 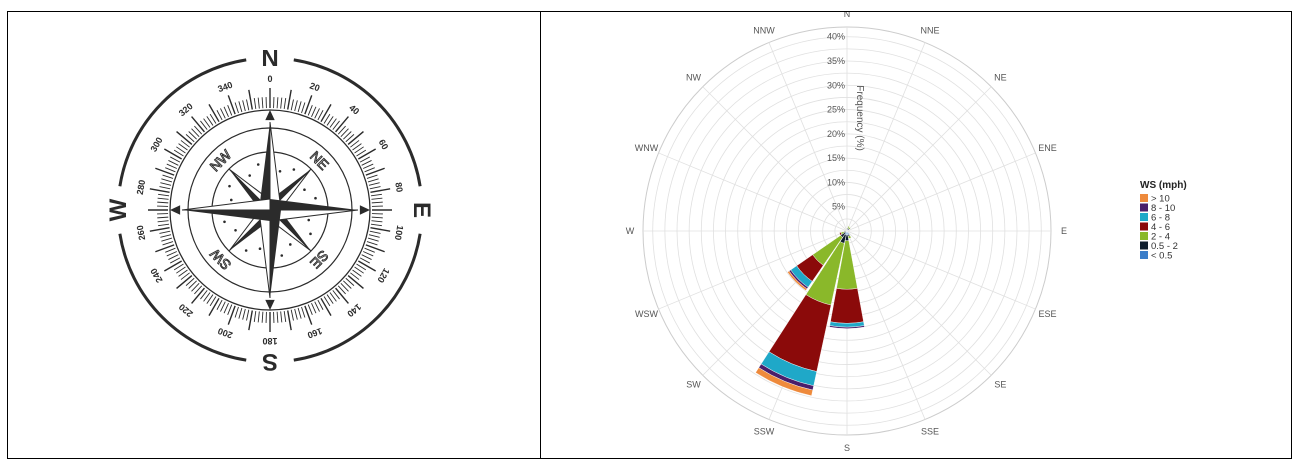 What do you see at coordinates (141, 232) in the screenshot?
I see `degree-label: 260` at bounding box center [141, 232].